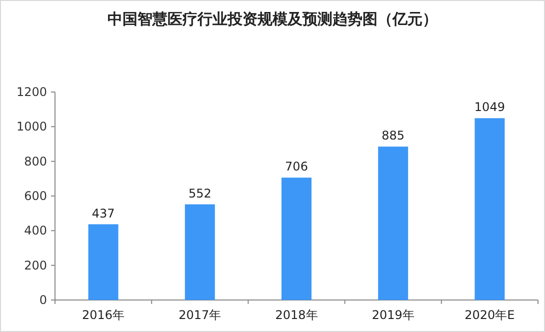  I want to click on y-tick-label: 600, so click(35, 196).